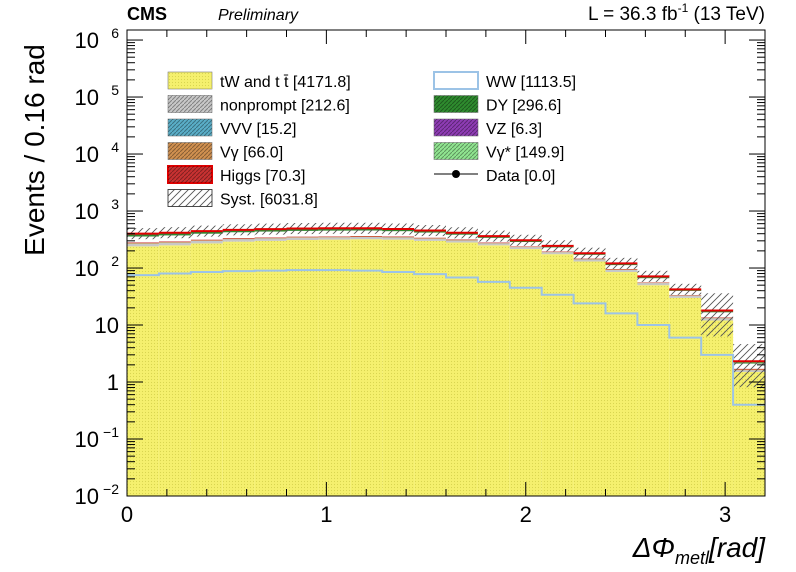 This screenshot has height=572, width=796. What do you see at coordinates (676, 13) in the screenshot?
I see `lumi-label: L = 36.3 fb-1 (13 TeV)` at bounding box center [676, 13].